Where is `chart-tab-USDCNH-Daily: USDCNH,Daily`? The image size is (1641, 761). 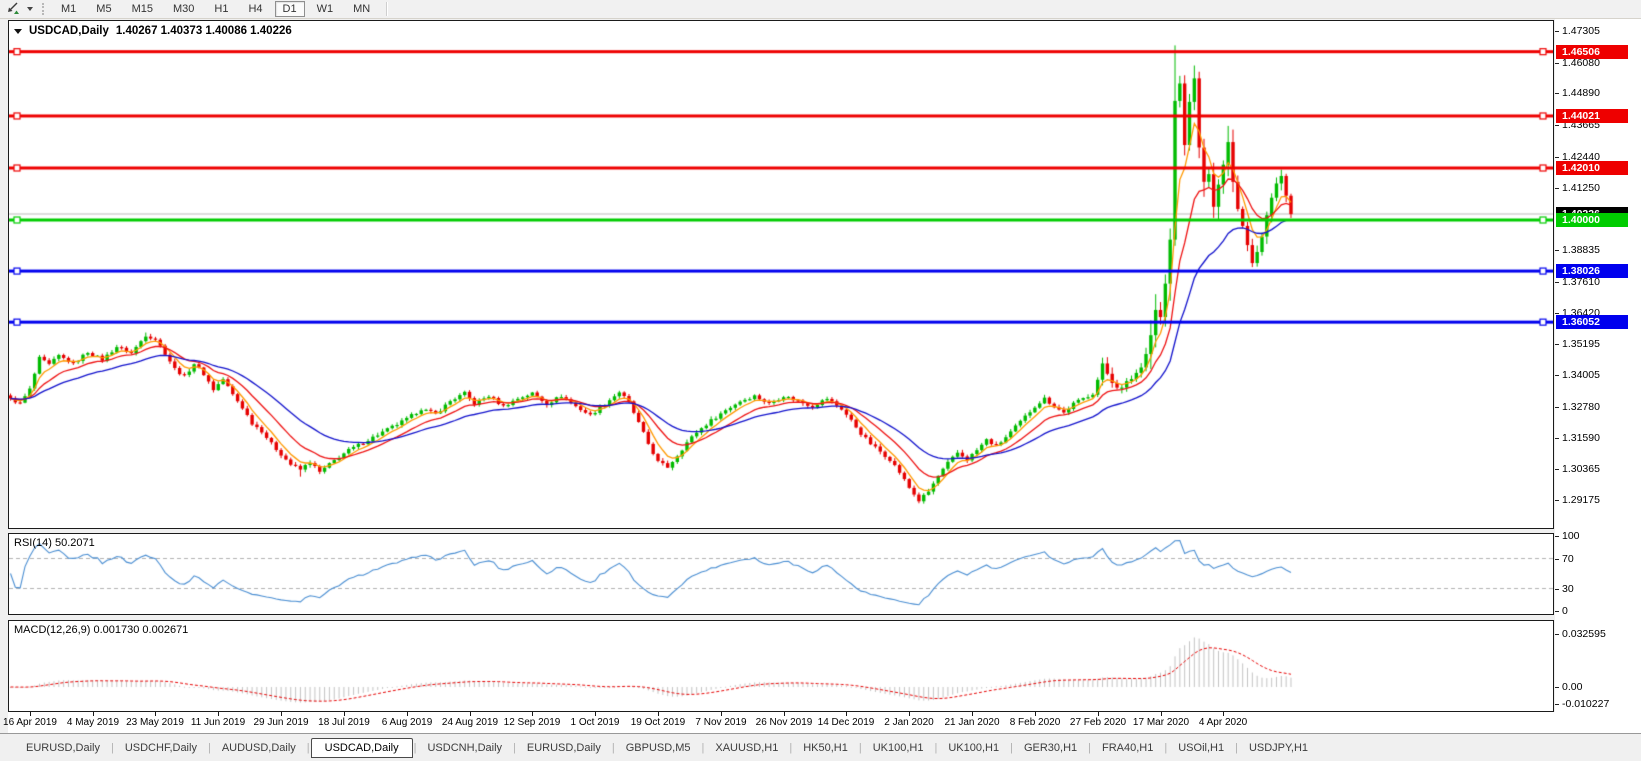
chart-tab-USDCNH-Daily: USDCNH,Daily is located at coordinates (465, 747).